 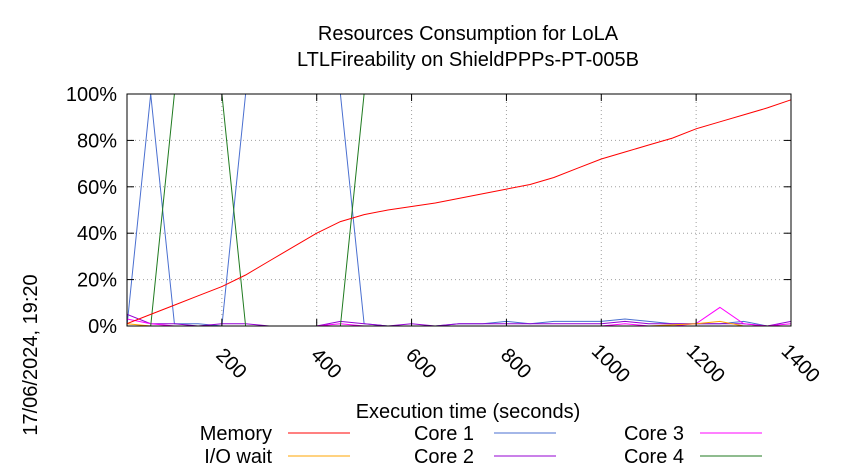 I want to click on x-tick-label: 400, so click(x=325, y=363).